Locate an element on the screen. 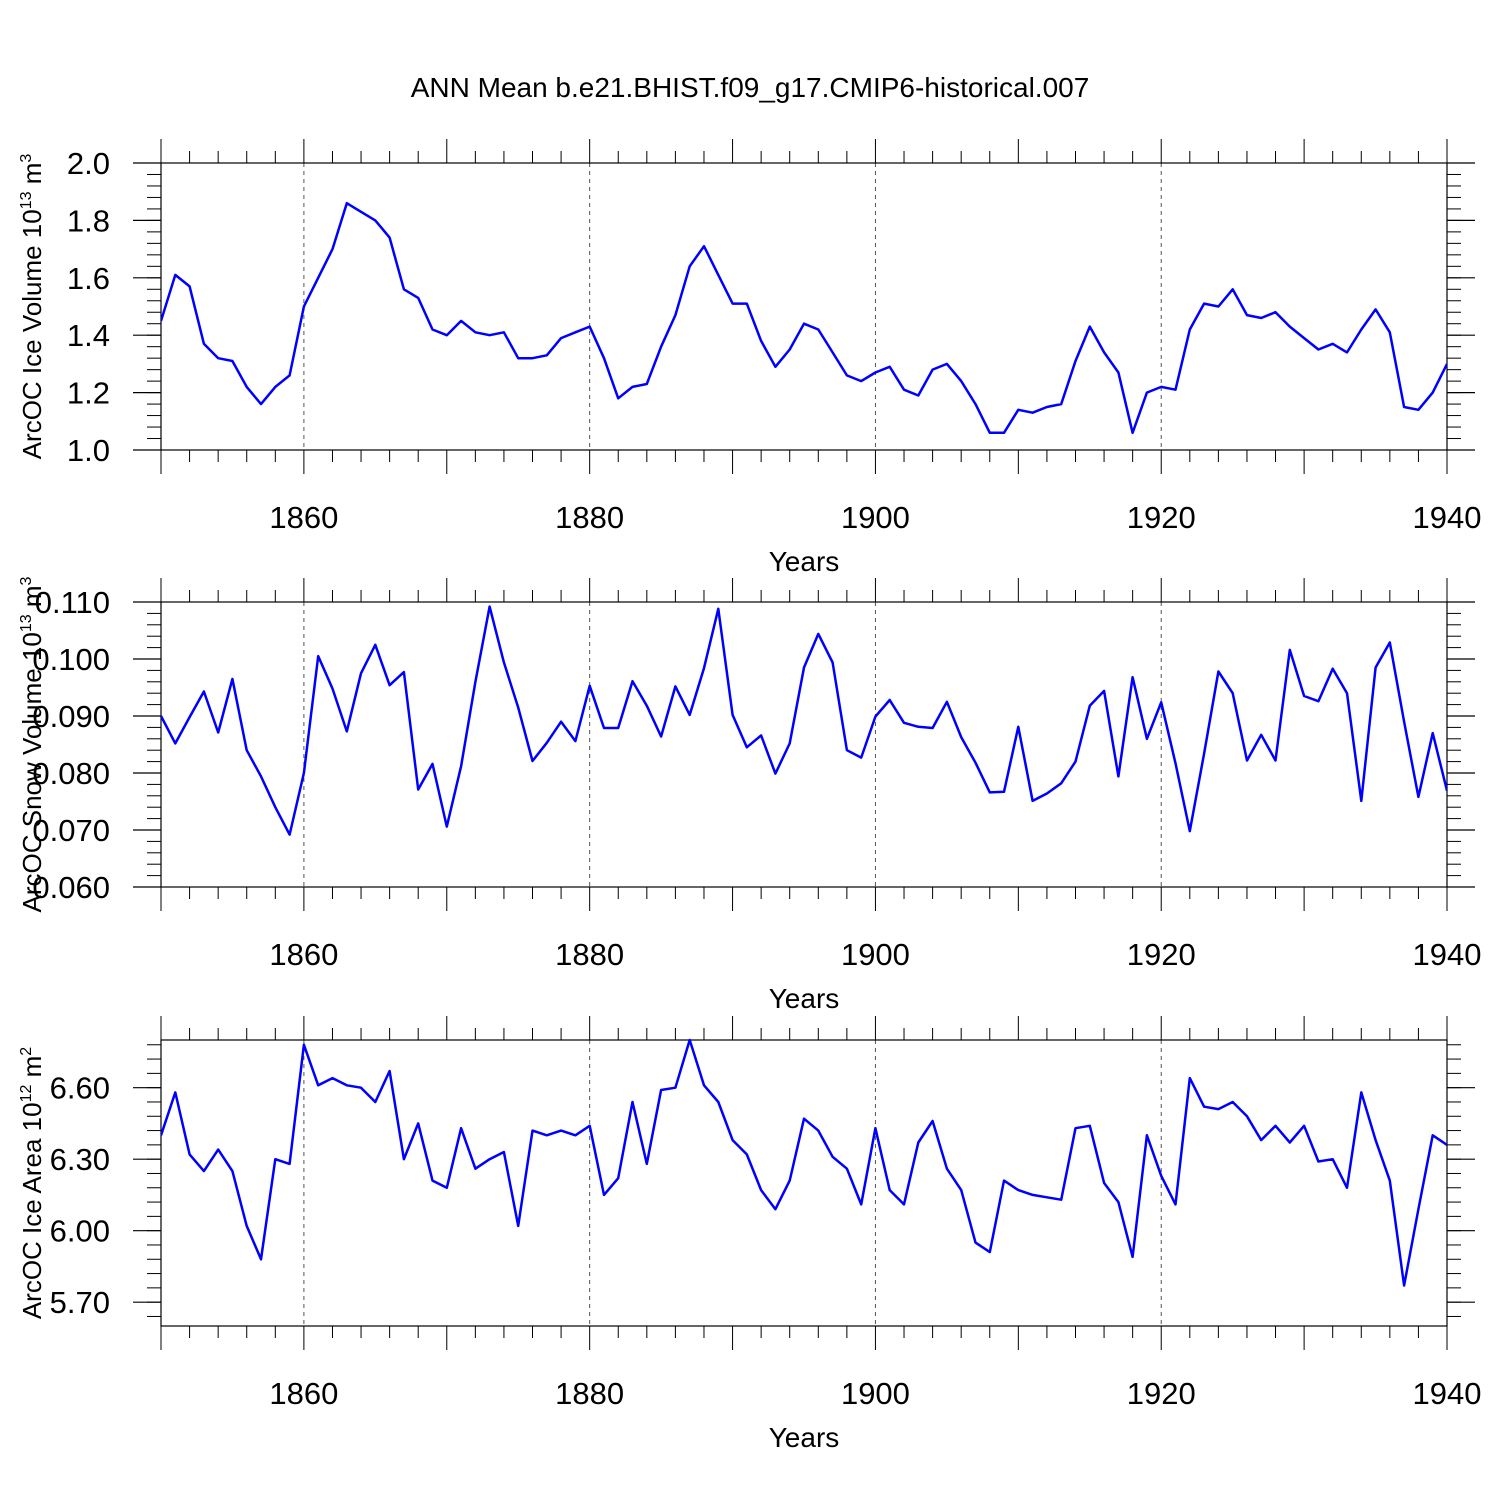 This screenshot has width=1500, height=1500. y-tick-label: 1.0 is located at coordinates (88, 450).